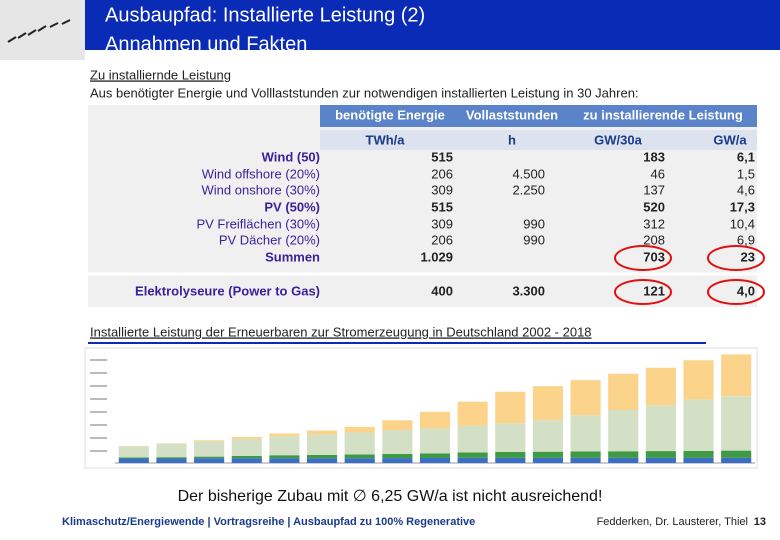 Image resolution: width=780 pixels, height=540 pixels. What do you see at coordinates (442, 173) in the screenshot?
I see `table-cell: 206` at bounding box center [442, 173].